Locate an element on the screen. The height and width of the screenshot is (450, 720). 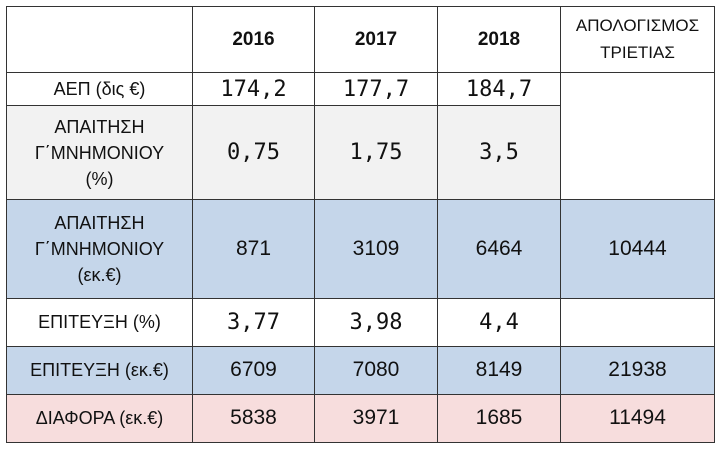
difference-2017: 3971 is located at coordinates (376, 418).